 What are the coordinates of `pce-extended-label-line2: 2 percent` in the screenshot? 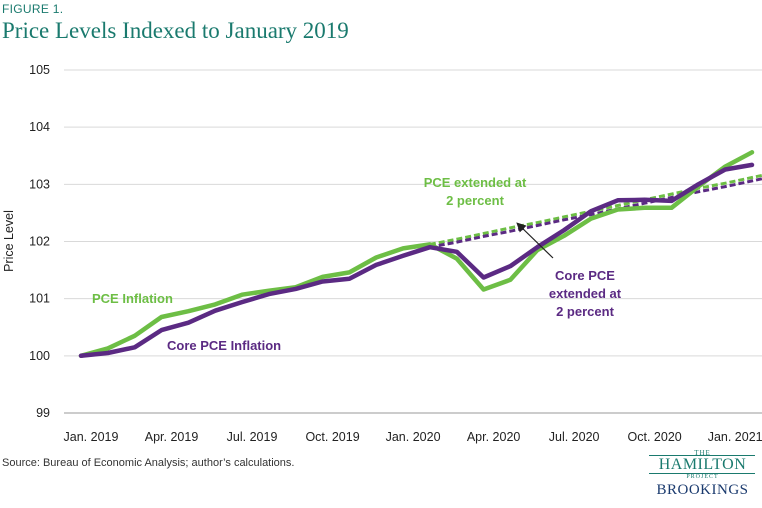 It's located at (475, 200).